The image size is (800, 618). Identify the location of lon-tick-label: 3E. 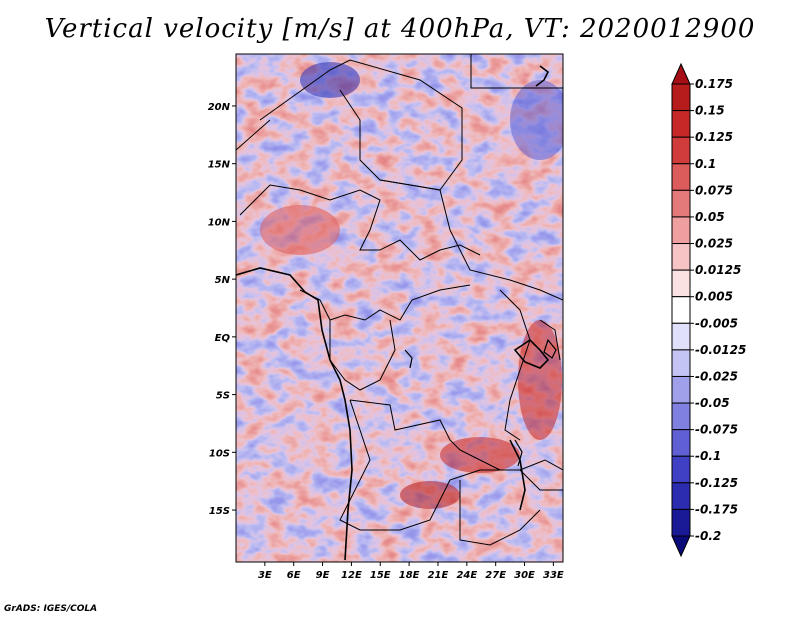
(265, 575).